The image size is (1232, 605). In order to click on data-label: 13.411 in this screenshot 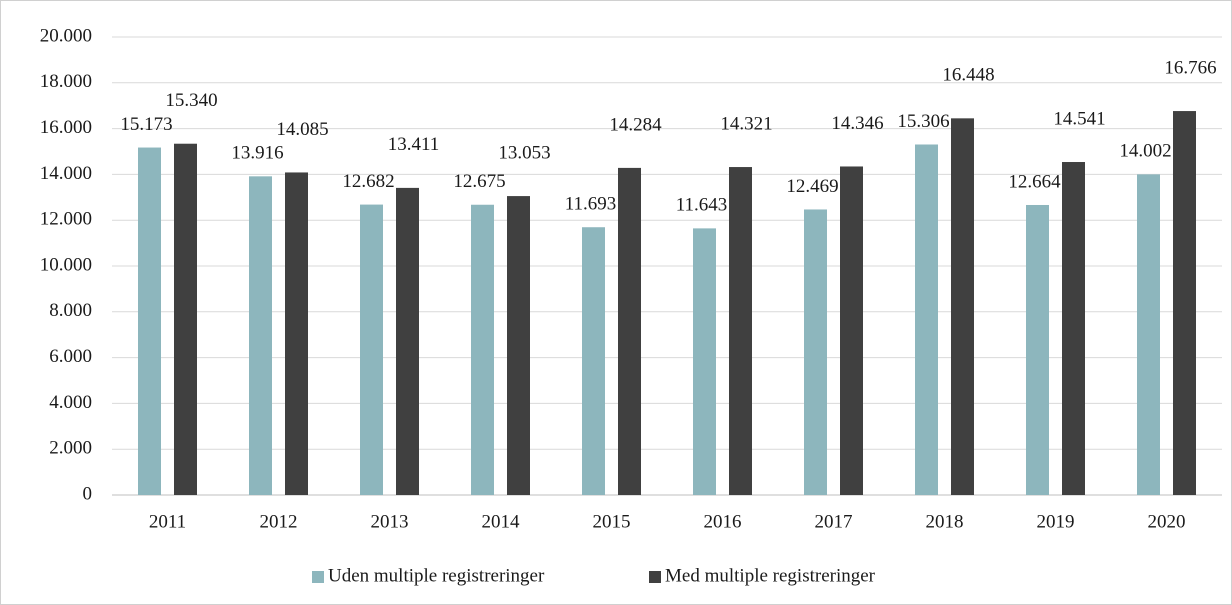, I will do `click(414, 144)`.